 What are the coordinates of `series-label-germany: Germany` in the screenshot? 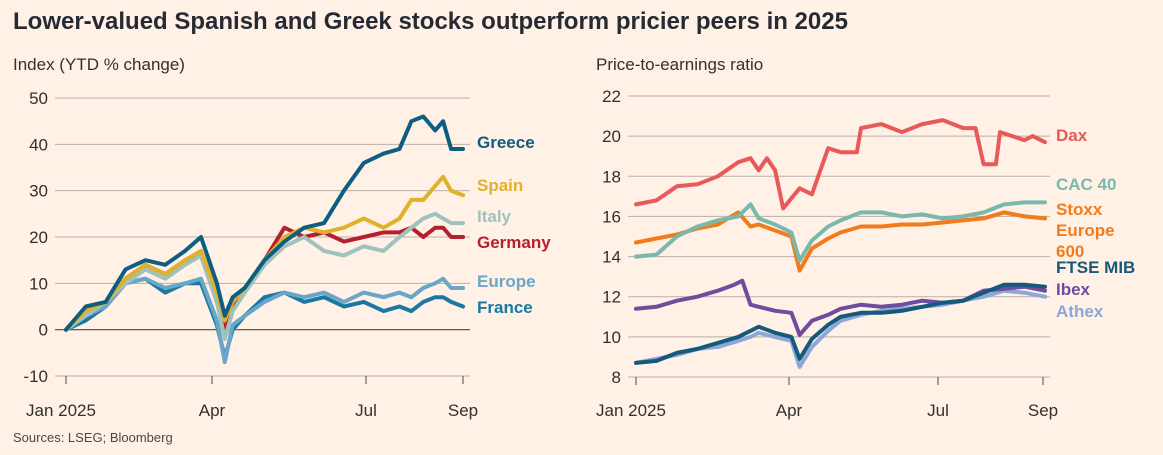 It's located at (514, 242).